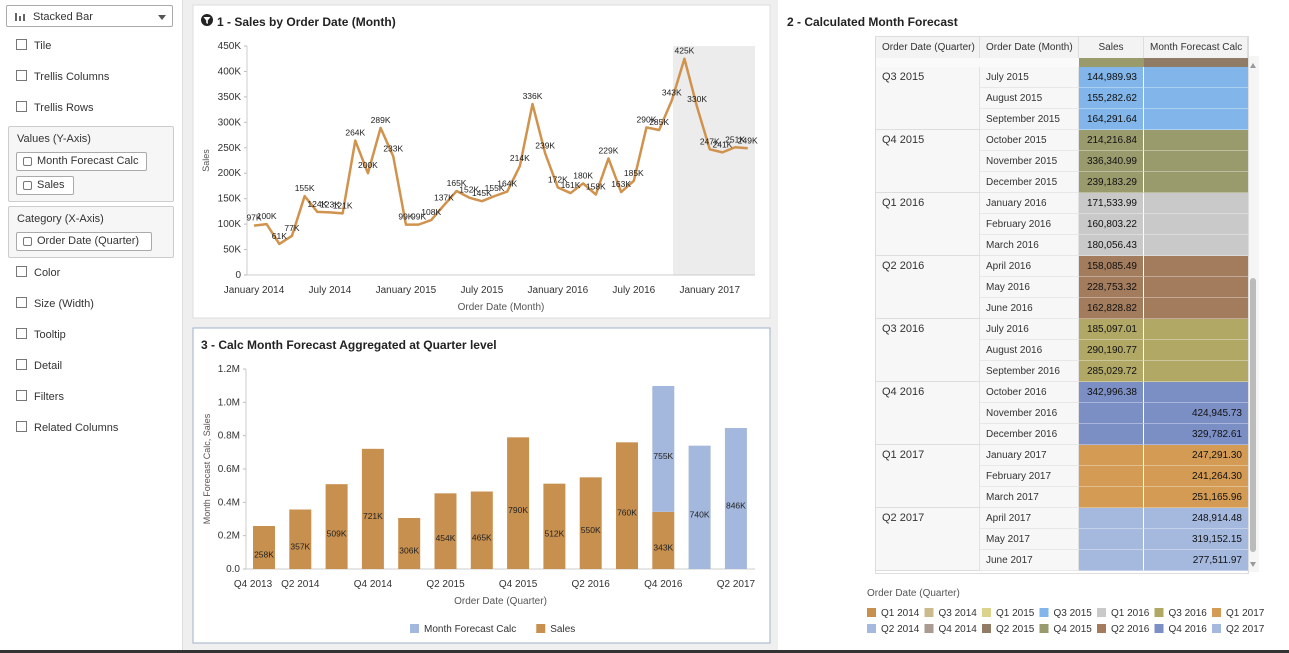 The height and width of the screenshot is (653, 1289). I want to click on sales-cell: 171,533.99, so click(1111, 203).